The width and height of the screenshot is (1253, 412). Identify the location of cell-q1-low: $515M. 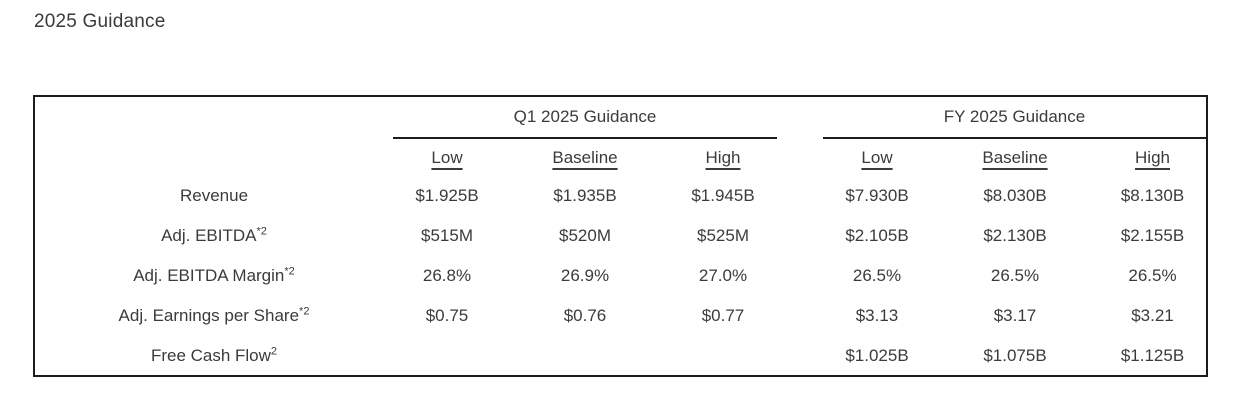
(447, 235).